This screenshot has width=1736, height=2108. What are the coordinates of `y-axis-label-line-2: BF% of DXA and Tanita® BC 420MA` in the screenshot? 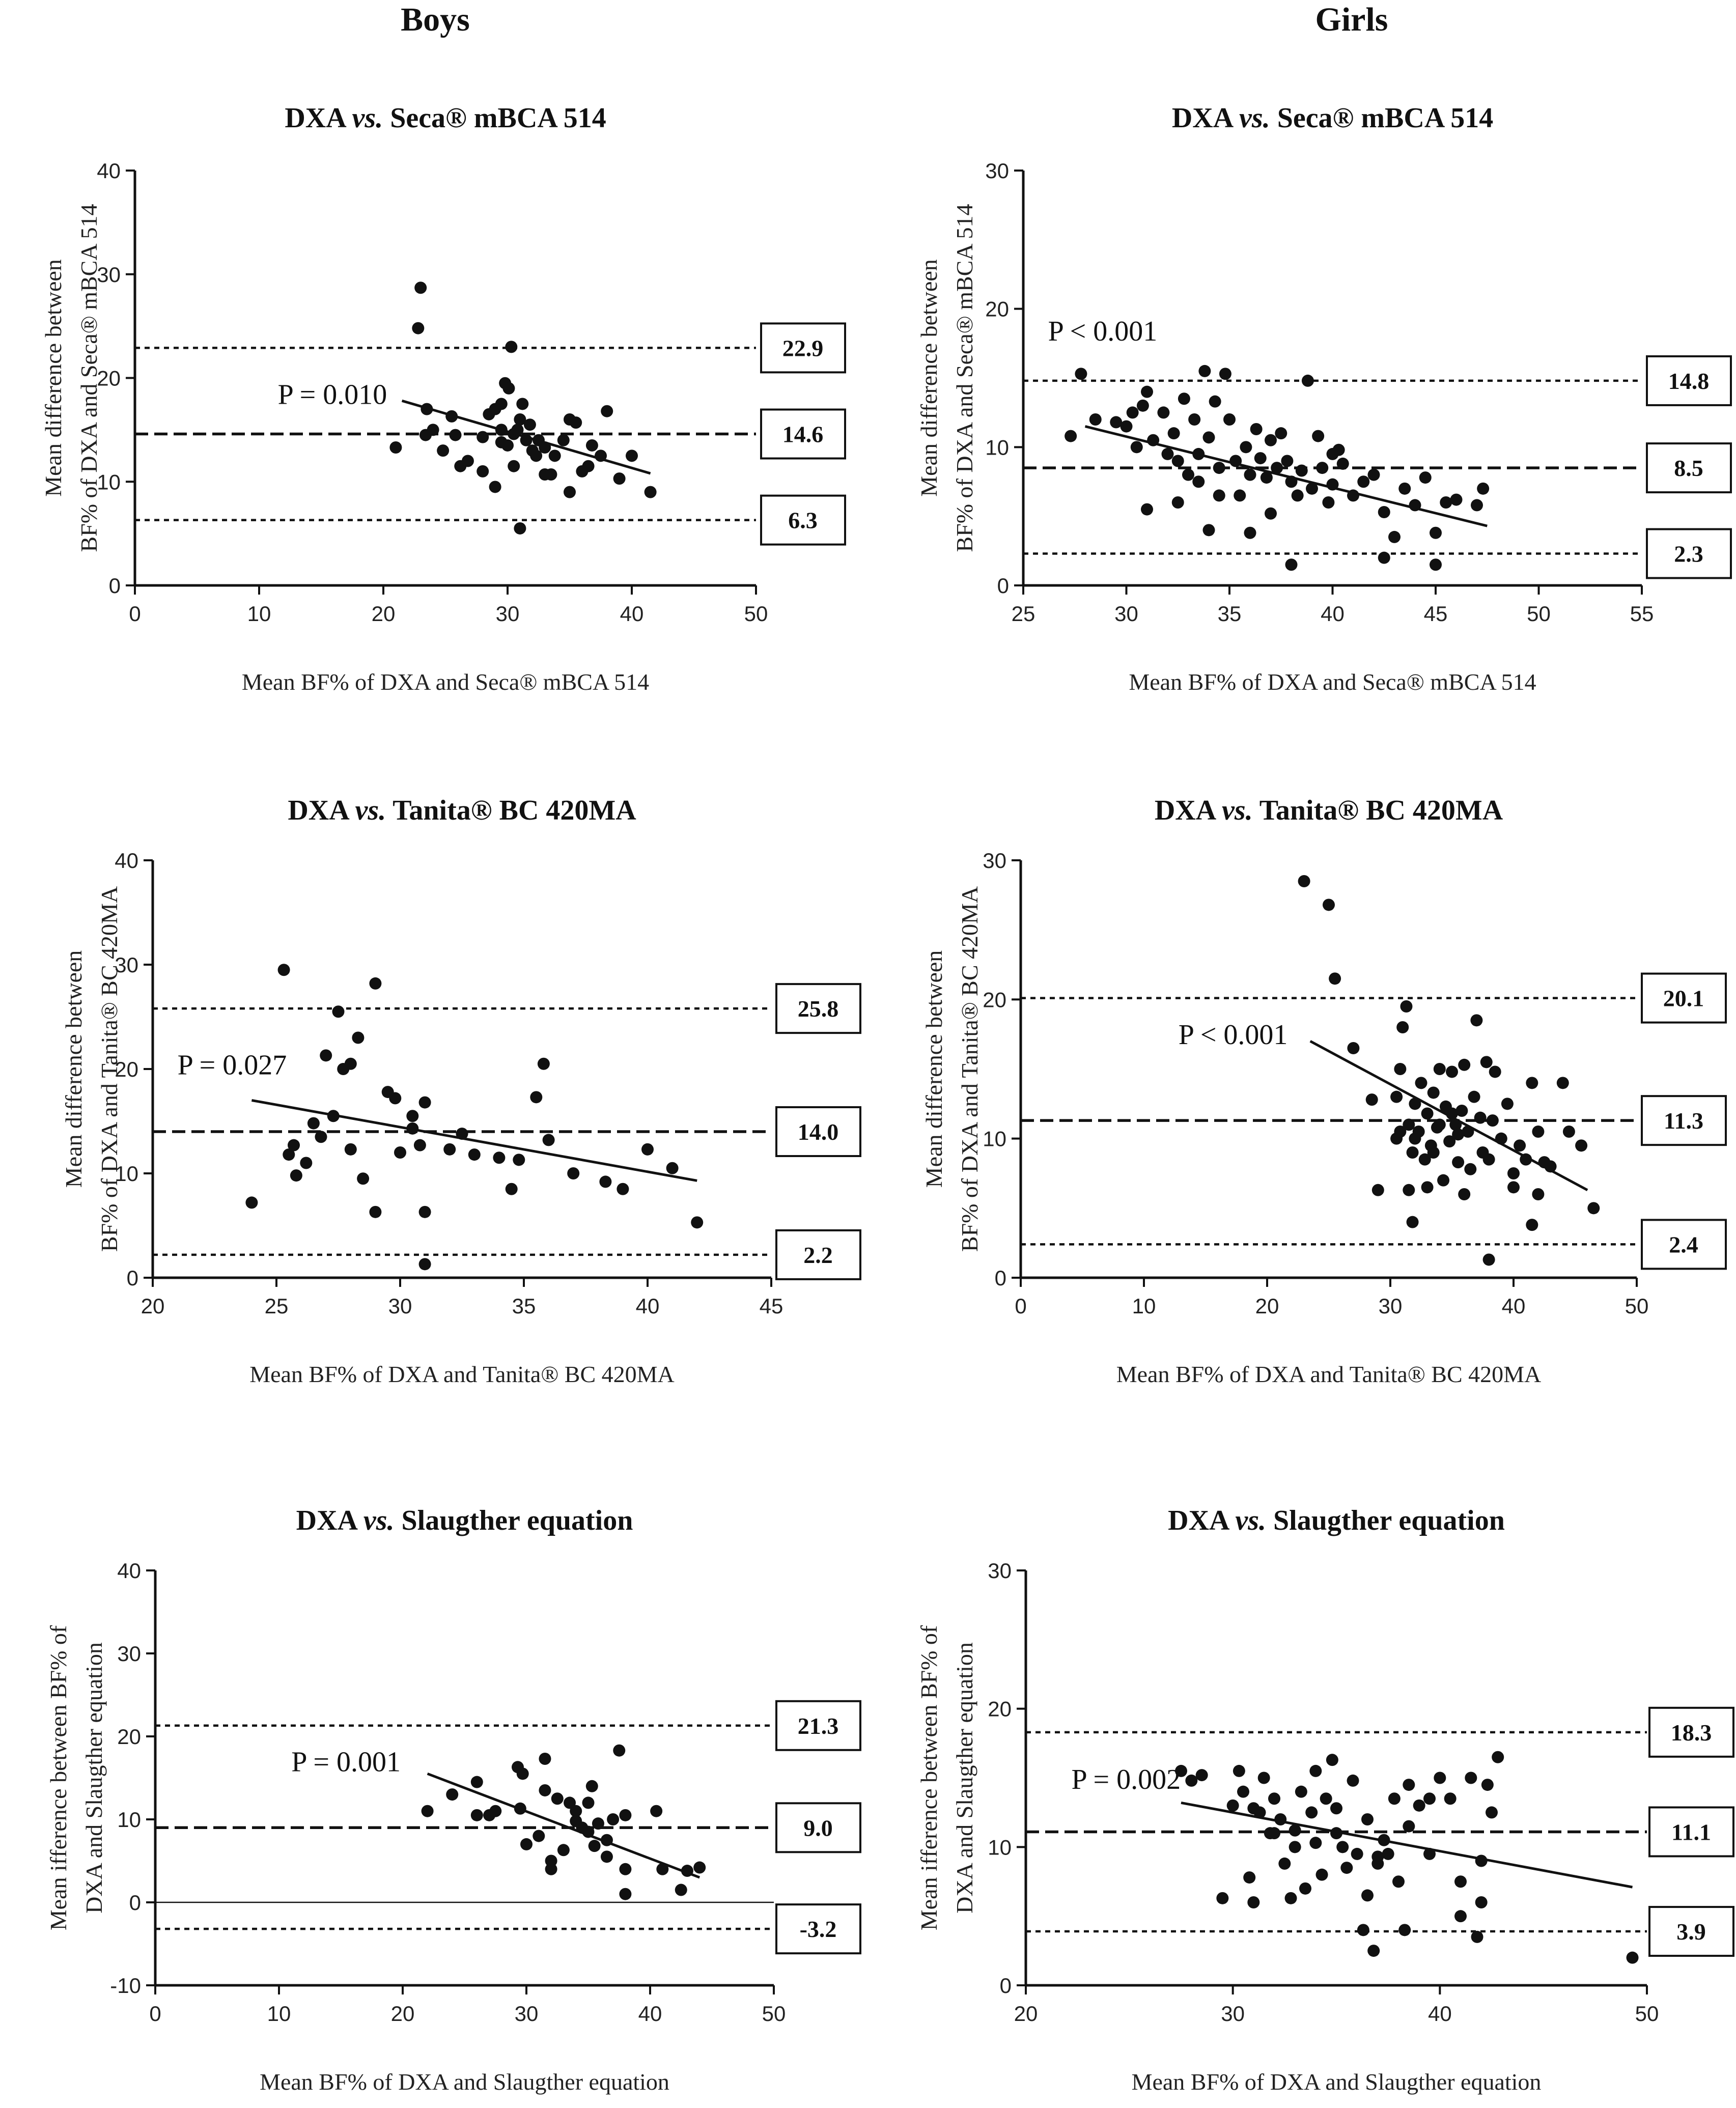 It's located at (109, 1069).